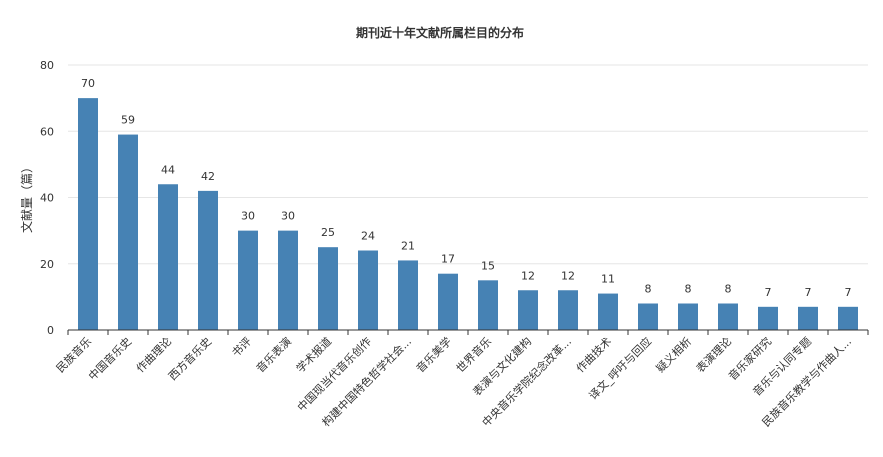 This screenshot has height=457, width=883. What do you see at coordinates (47, 65) in the screenshot?
I see `y-tick-label: 80` at bounding box center [47, 65].